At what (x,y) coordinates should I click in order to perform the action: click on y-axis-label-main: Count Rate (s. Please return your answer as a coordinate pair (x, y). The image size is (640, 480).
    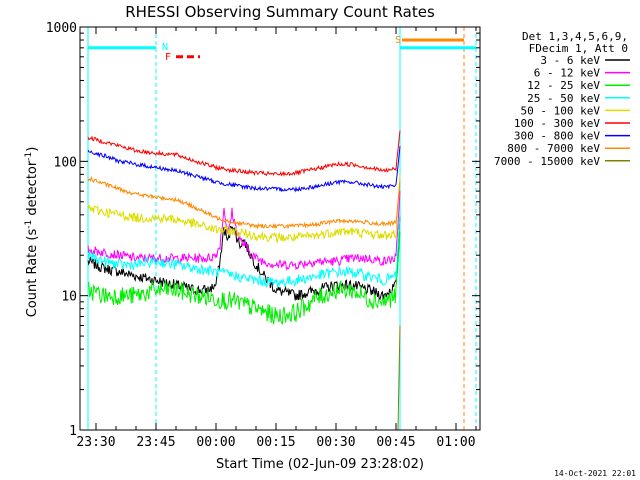
    Looking at the image, I should click on (32, 273).